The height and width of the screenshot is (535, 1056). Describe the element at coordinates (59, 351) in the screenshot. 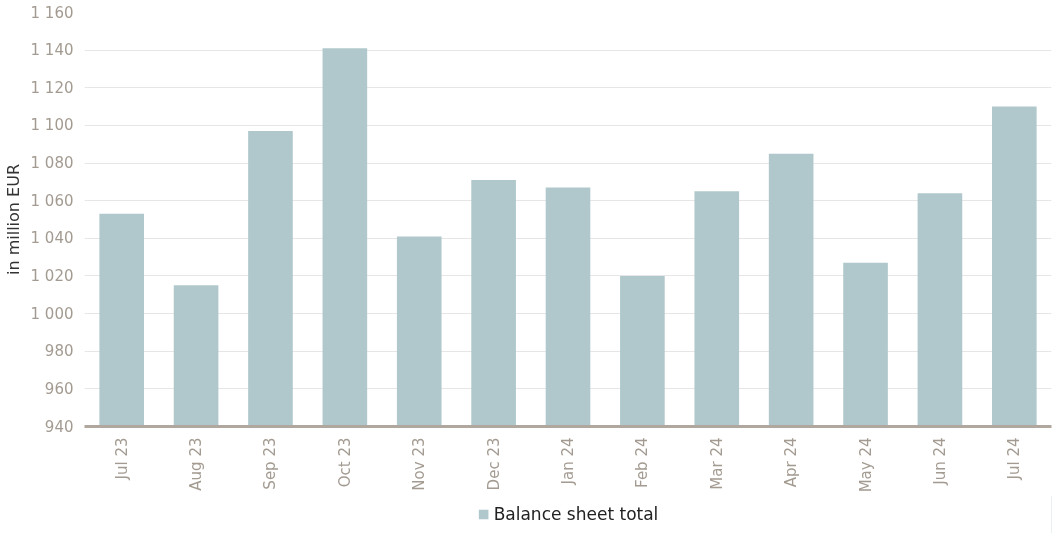

I see `y-tick-label: 980` at that location.